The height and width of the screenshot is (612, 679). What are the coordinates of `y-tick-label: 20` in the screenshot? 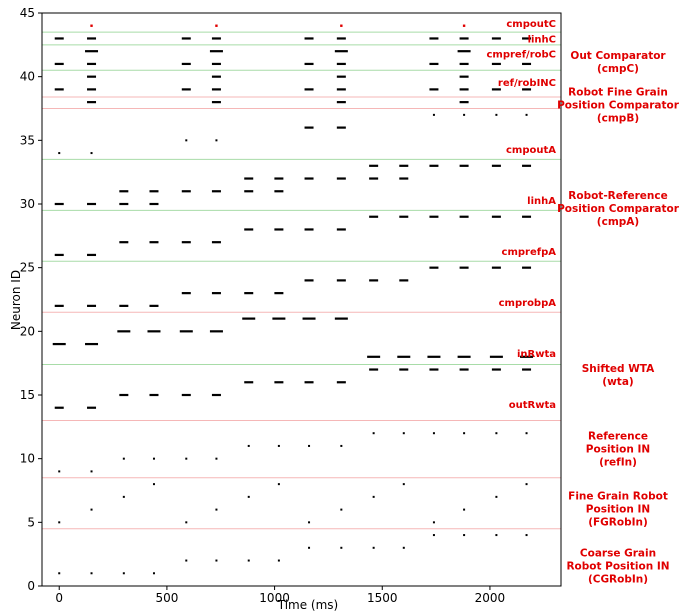 It's located at (27, 331).